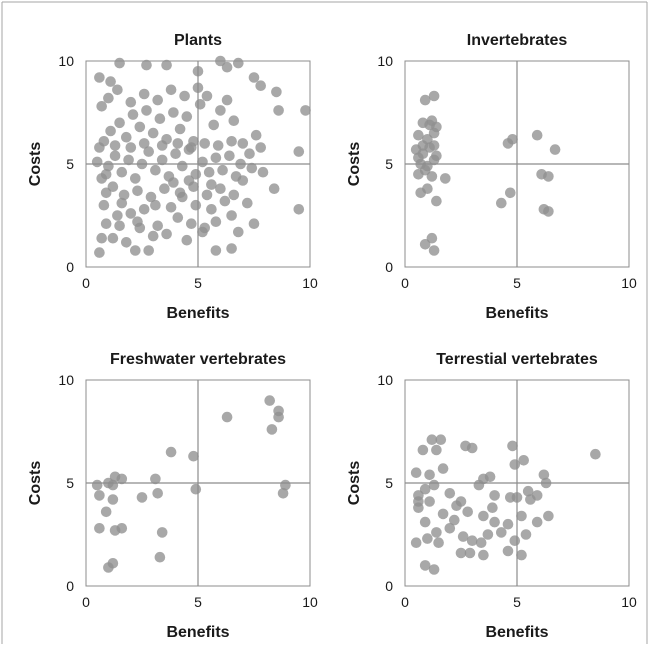  I want to click on y-tick-label: 10, so click(385, 380).